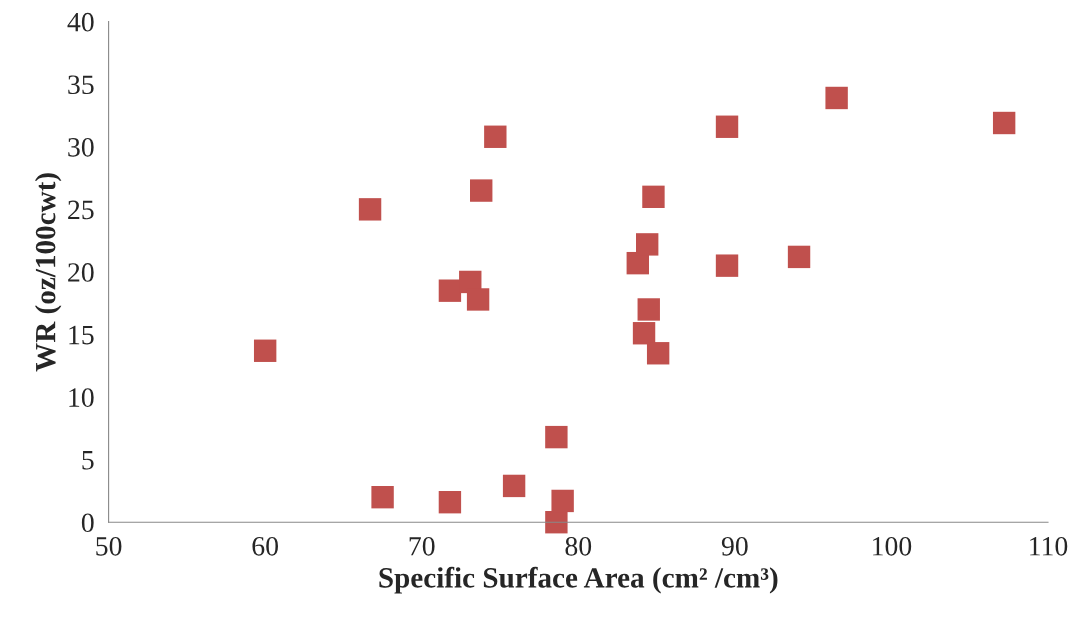 The width and height of the screenshot is (1086, 618). What do you see at coordinates (81, 335) in the screenshot?
I see `y-tick-label: 15` at bounding box center [81, 335].